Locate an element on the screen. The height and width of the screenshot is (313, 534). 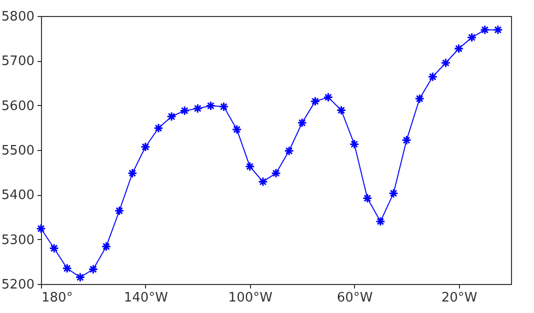
x-tick-label: 100°W is located at coordinates (250, 298).